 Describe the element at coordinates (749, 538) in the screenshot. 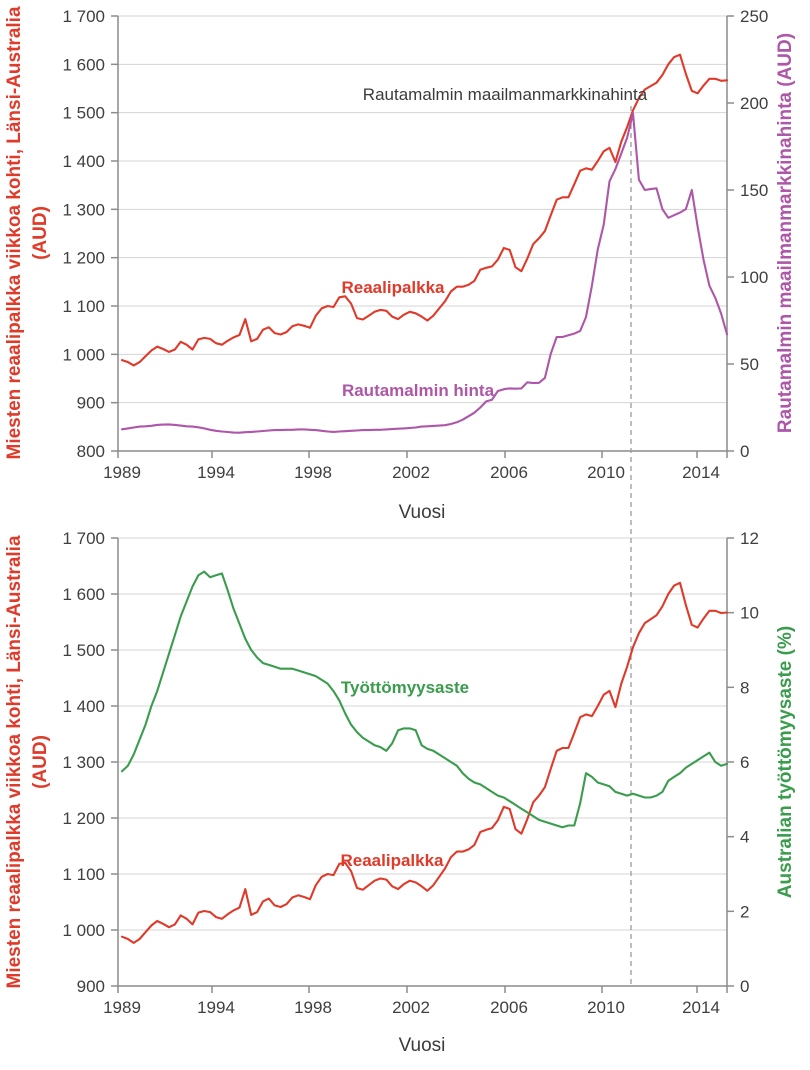

I see `right-tick-label: 12` at that location.